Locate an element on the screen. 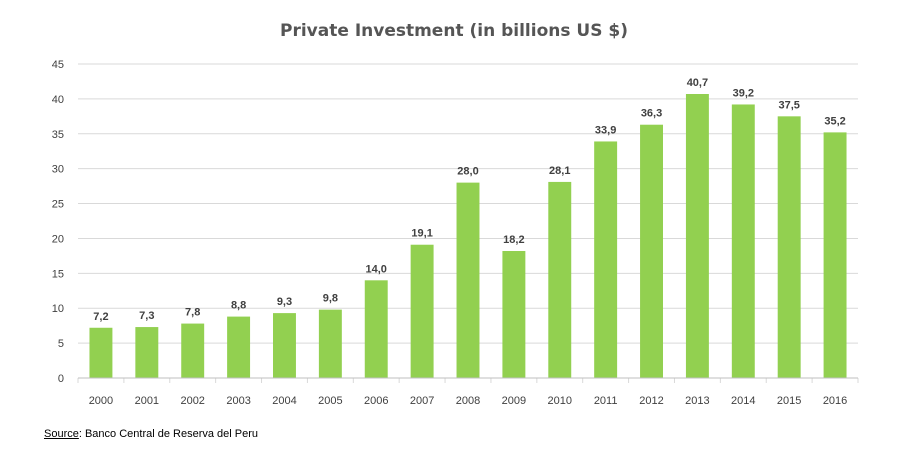 This screenshot has width=900, height=458. x-tick-label: 2000 is located at coordinates (101, 401).